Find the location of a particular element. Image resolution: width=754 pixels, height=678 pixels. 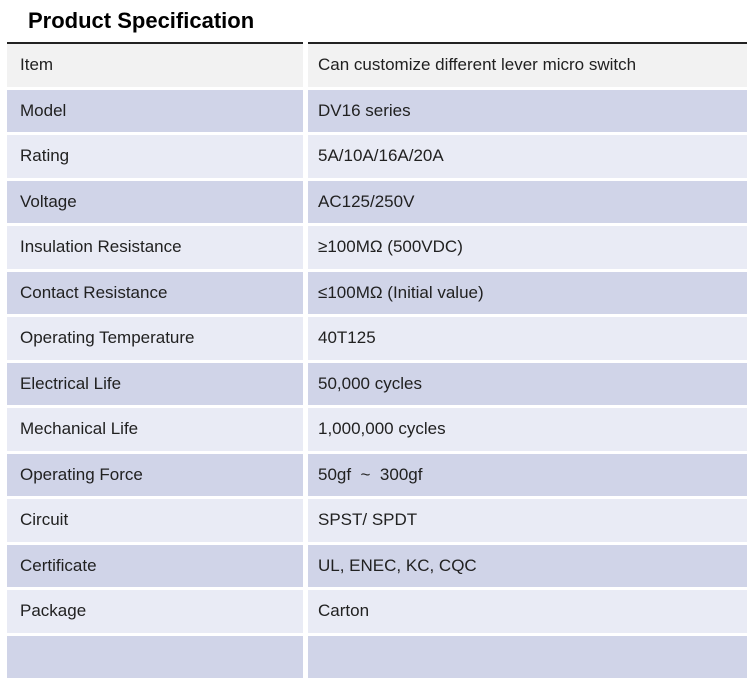

table-row: Operating Force 50gf ~ 300gf is located at coordinates (377, 475).